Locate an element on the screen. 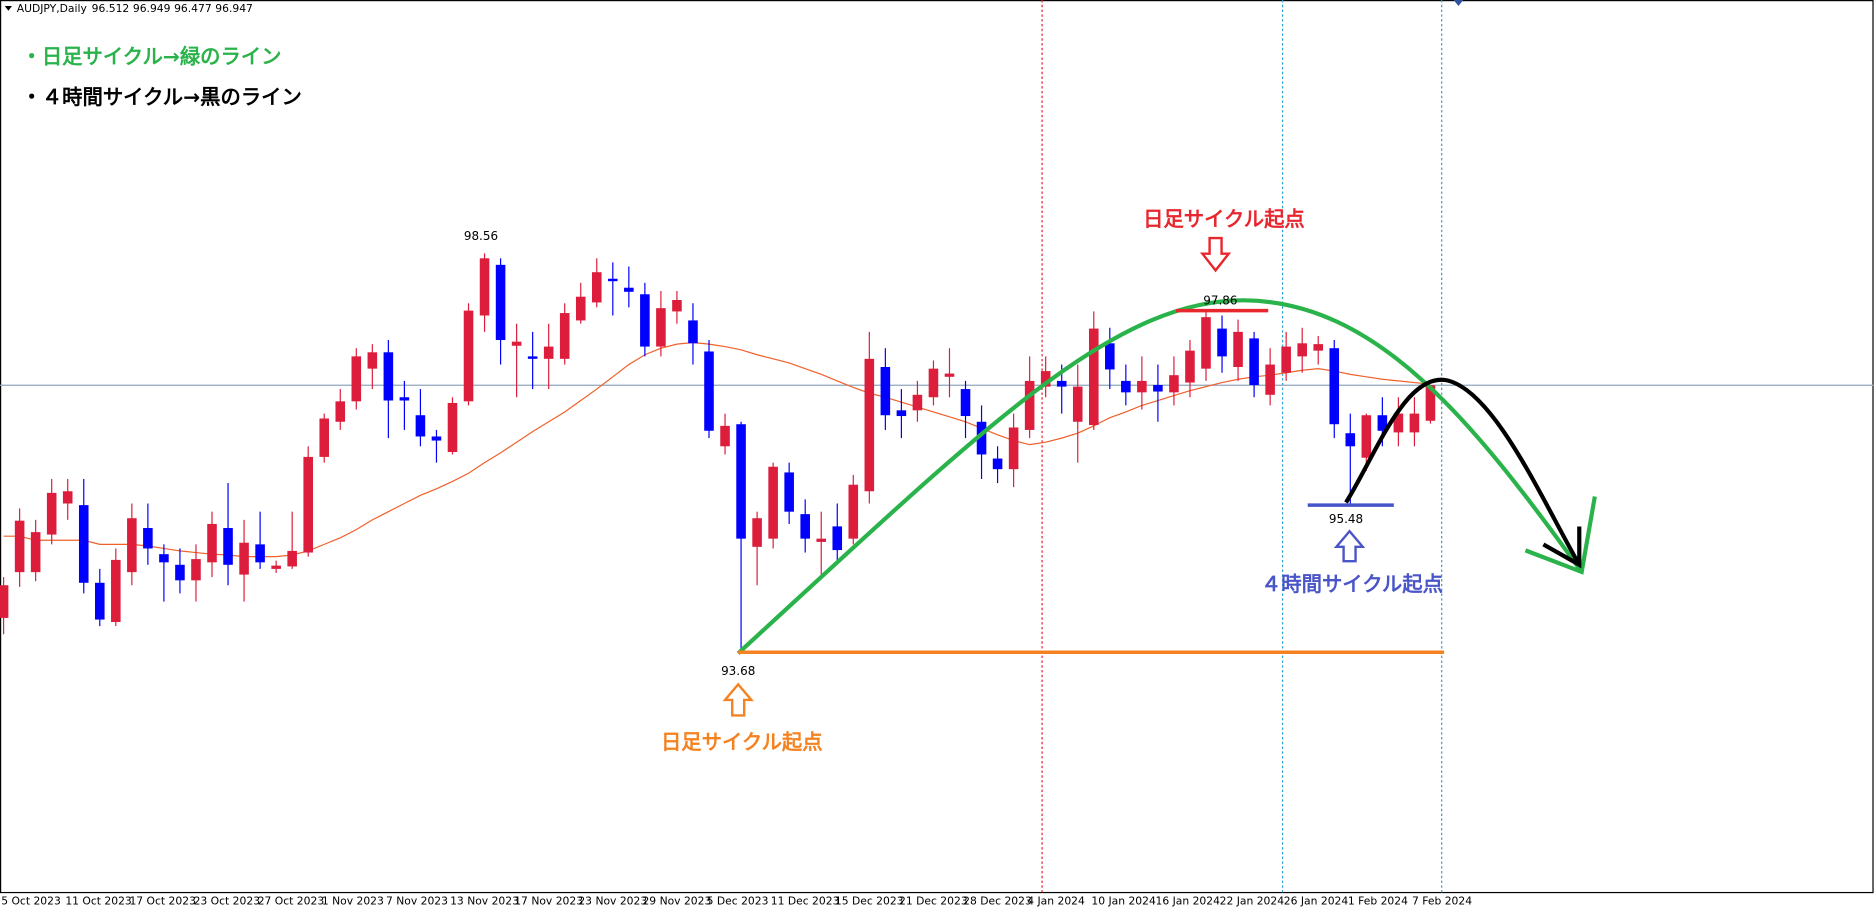 The width and height of the screenshot is (1876, 911). x-tick-label: 26 Jan 2024 is located at coordinates (1316, 901).